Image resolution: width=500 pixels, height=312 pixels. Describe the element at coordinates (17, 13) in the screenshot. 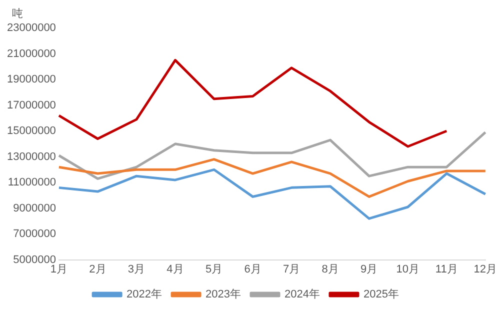

I see `y-axis-title: 吨` at that location.